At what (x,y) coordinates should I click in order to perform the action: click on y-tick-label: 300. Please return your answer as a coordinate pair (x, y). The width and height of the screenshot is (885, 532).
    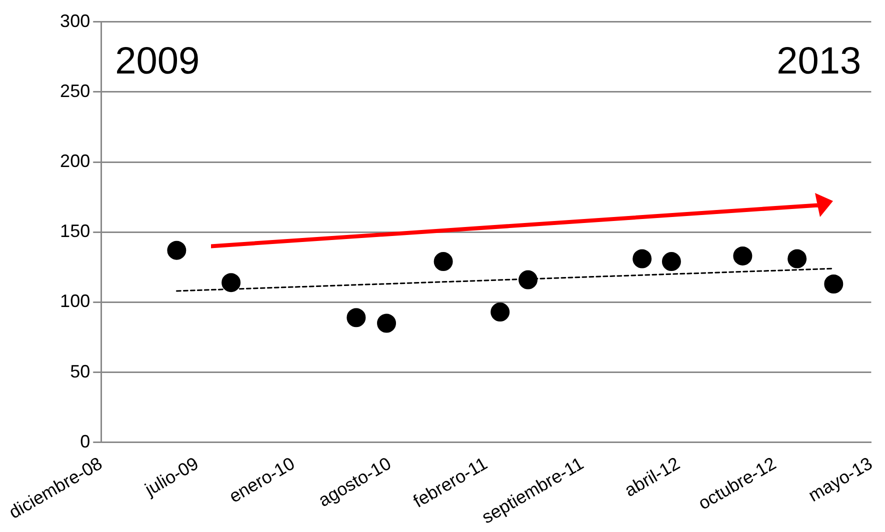
    Looking at the image, I should click on (75, 20).